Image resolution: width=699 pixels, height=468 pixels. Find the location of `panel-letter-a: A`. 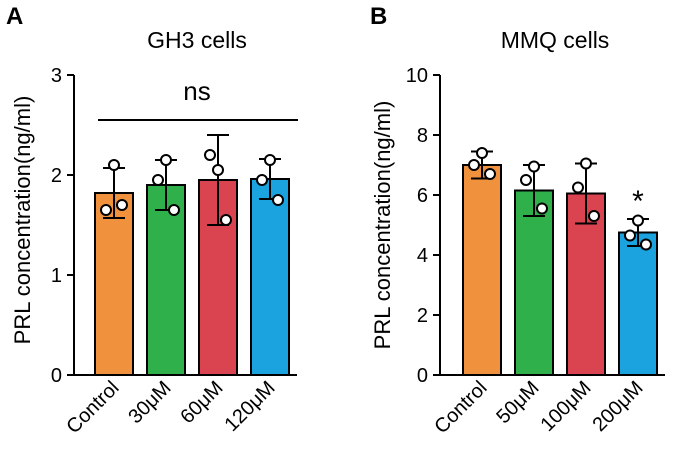

panel-letter-a: A is located at coordinates (14, 16).